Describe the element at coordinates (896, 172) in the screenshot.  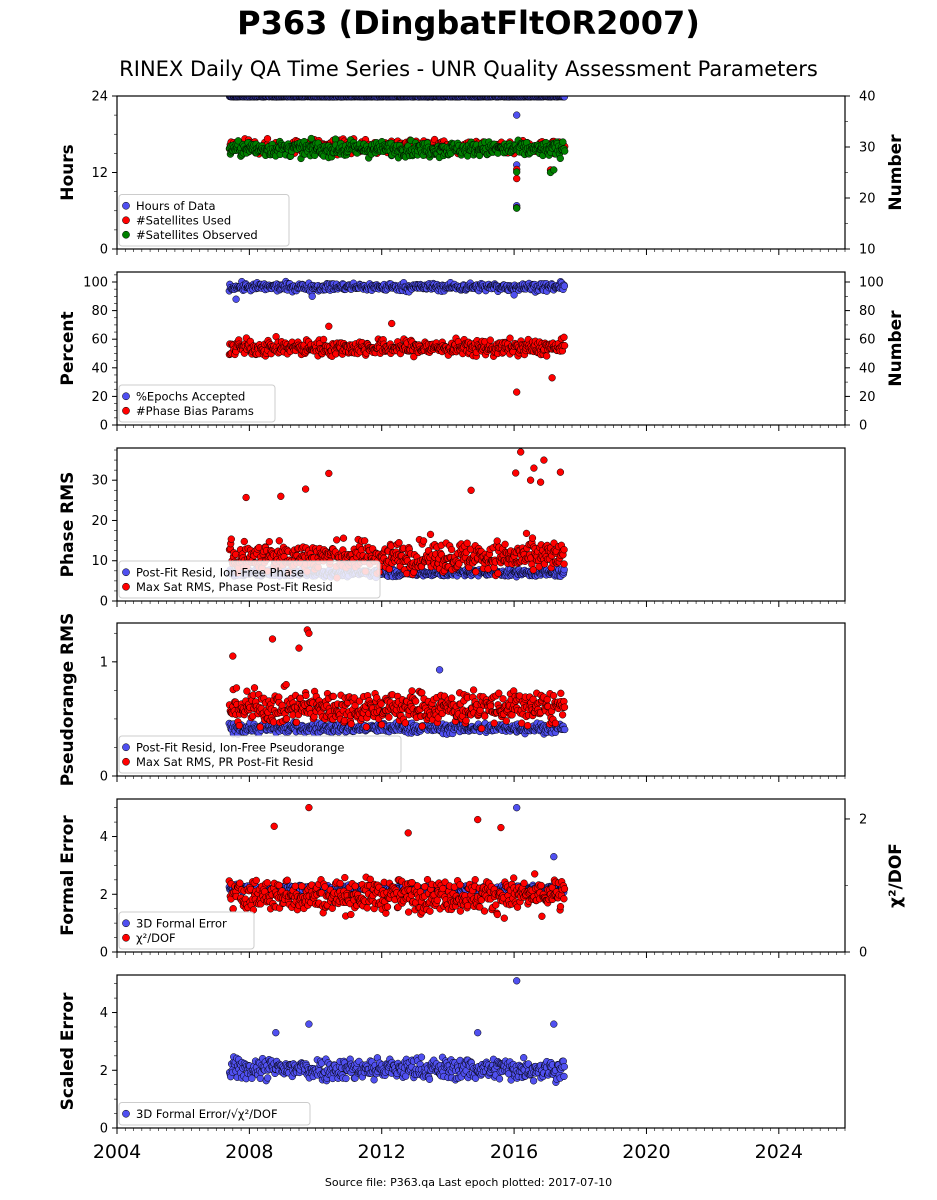
I see `y-right-axis-label: Number` at that location.